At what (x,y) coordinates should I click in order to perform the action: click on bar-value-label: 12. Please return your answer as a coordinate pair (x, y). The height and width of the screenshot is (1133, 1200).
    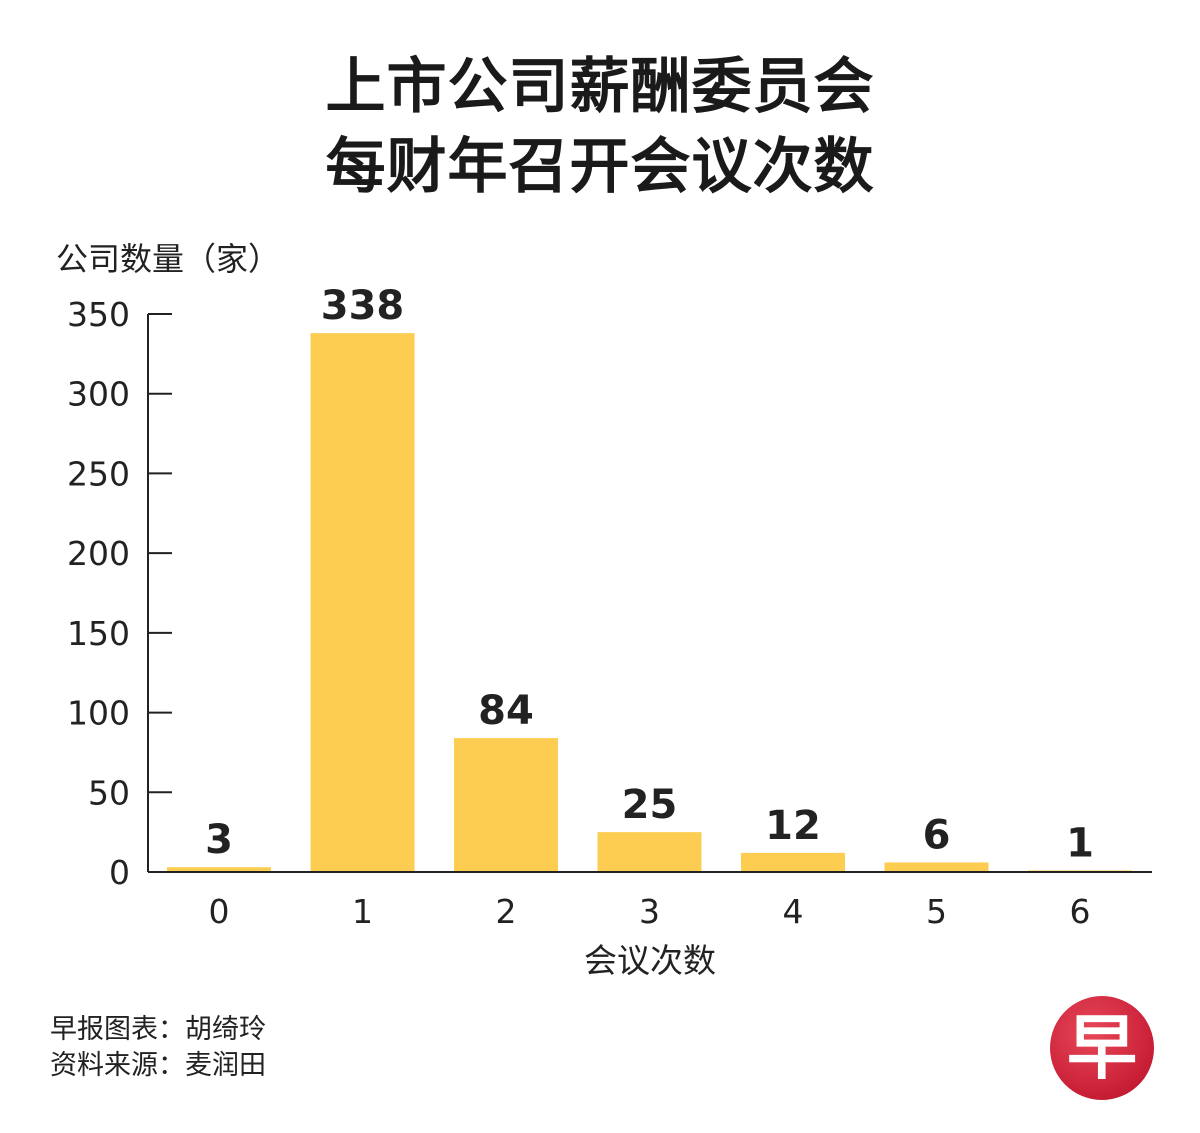
    Looking at the image, I should click on (793, 826).